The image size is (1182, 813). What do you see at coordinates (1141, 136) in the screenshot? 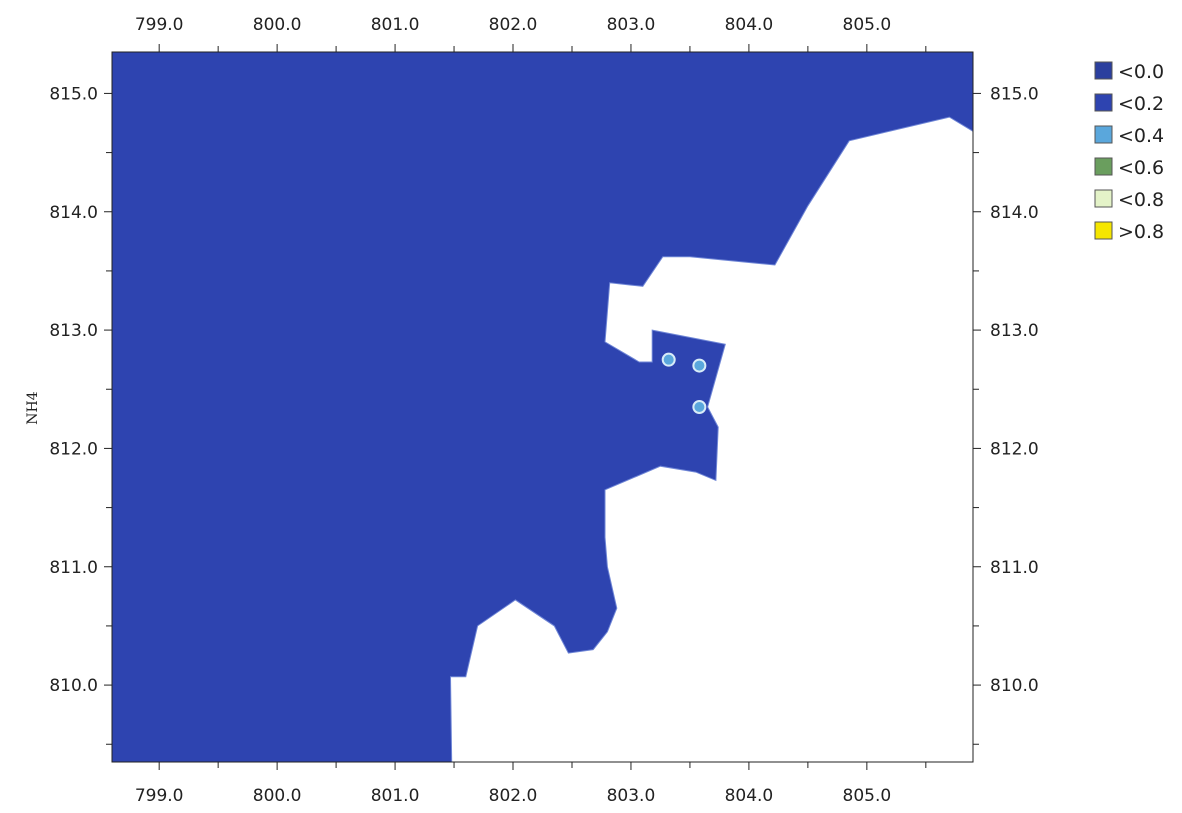
I see `legend-label: <0.4` at bounding box center [1141, 136].